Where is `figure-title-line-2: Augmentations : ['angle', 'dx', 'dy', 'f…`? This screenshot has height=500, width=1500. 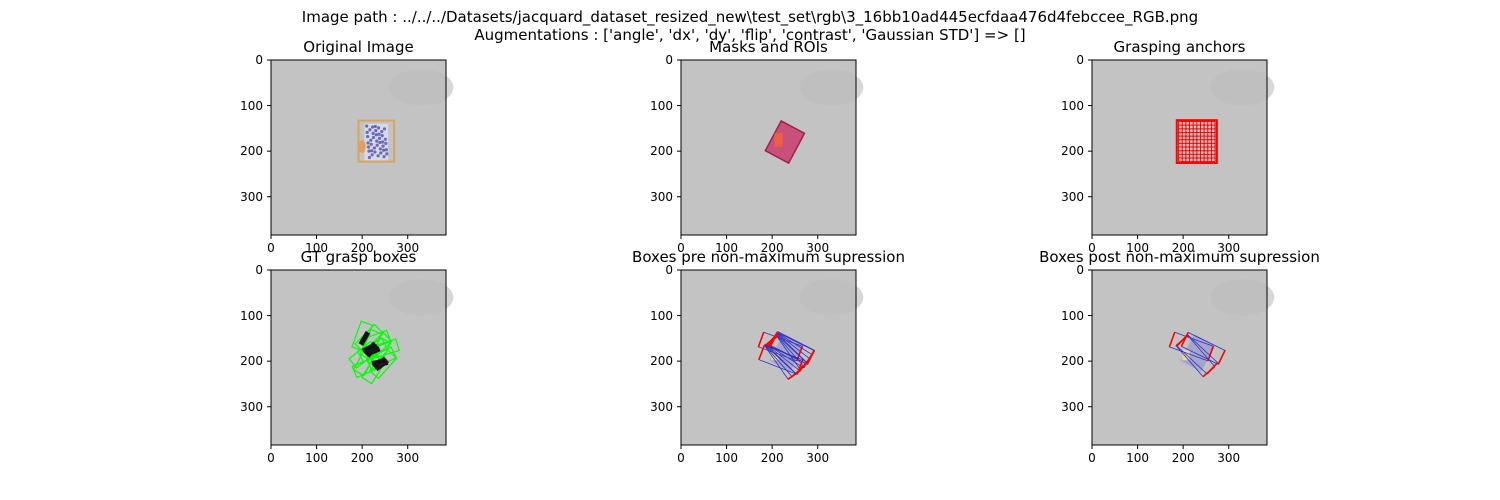
figure-title-line-2: Augmentations : ['angle', 'dx', 'dy', 'f… is located at coordinates (750, 35).